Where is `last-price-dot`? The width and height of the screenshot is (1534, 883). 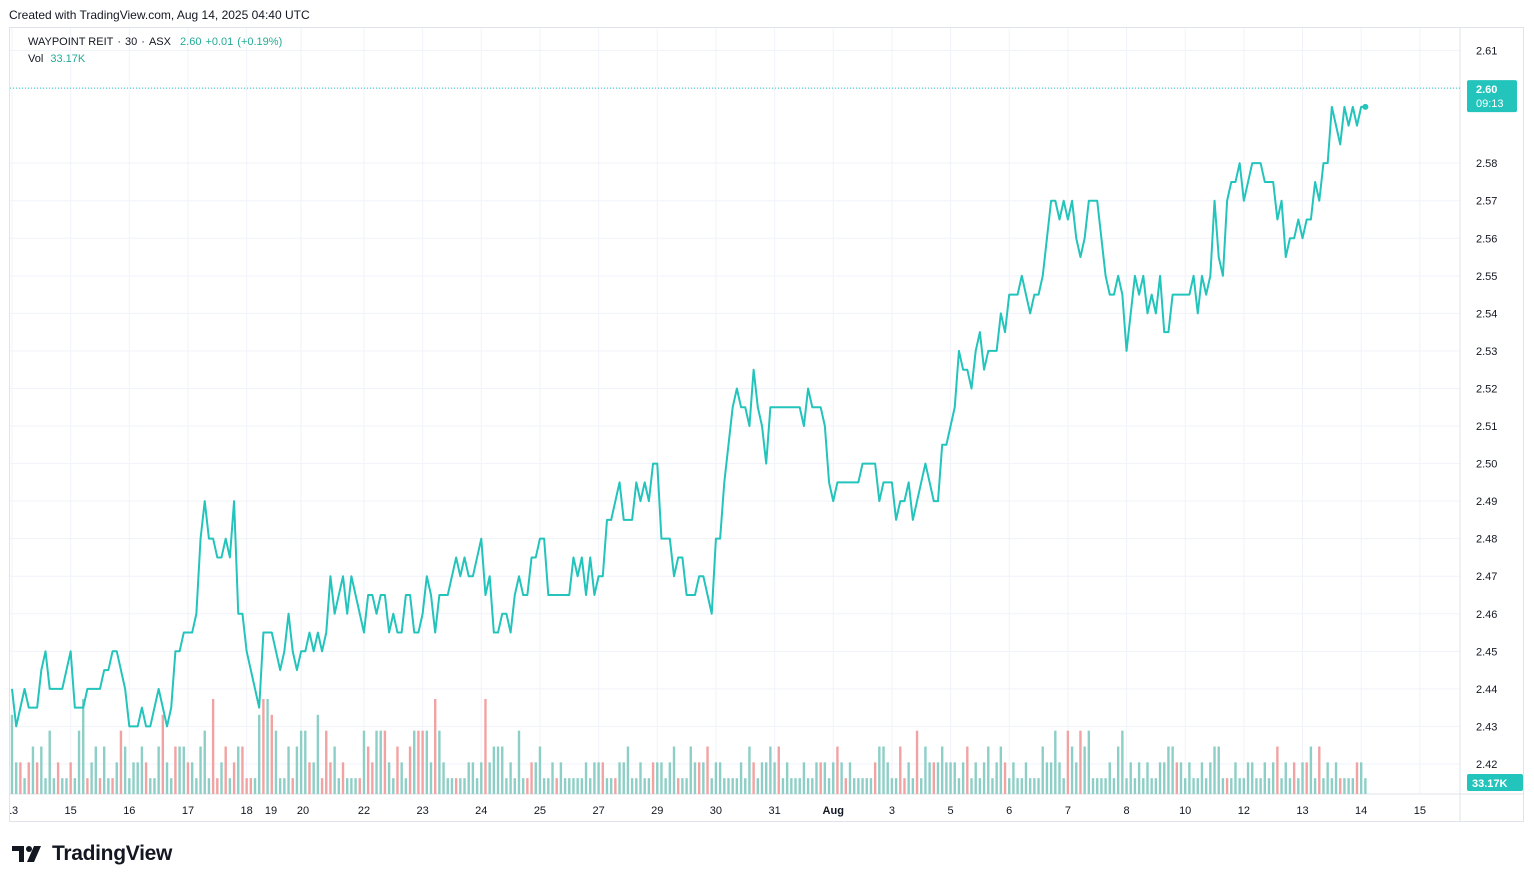
last-price-dot is located at coordinates (1365, 106).